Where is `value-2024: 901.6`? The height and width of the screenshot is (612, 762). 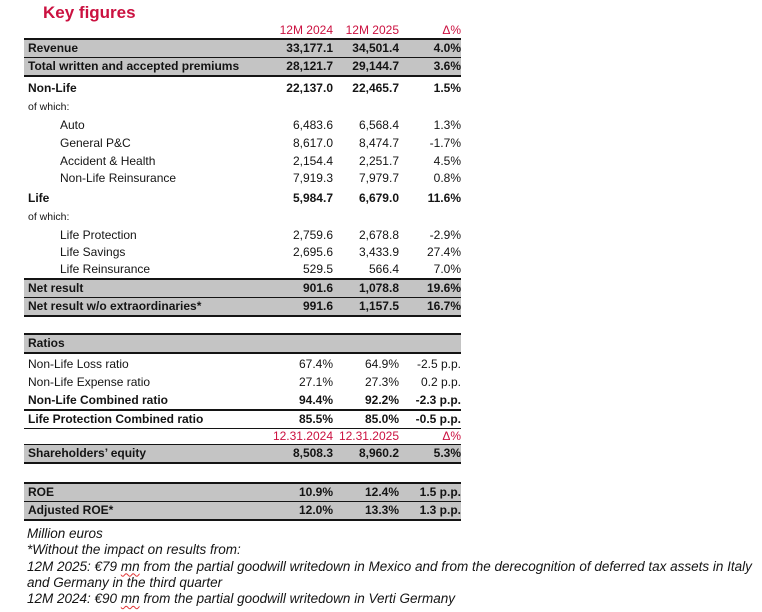
value-2024: 901.6 is located at coordinates (317, 288).